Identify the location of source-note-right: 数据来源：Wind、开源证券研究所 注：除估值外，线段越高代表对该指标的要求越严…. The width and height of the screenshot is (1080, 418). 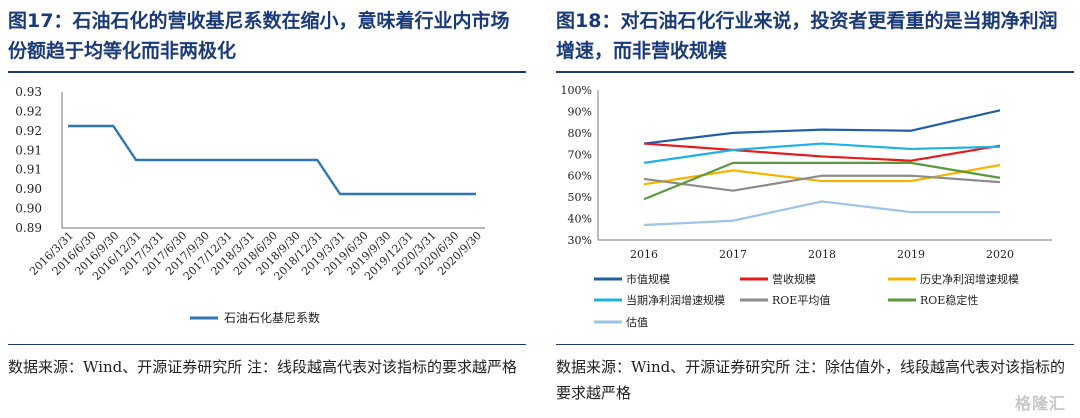
(810, 380).